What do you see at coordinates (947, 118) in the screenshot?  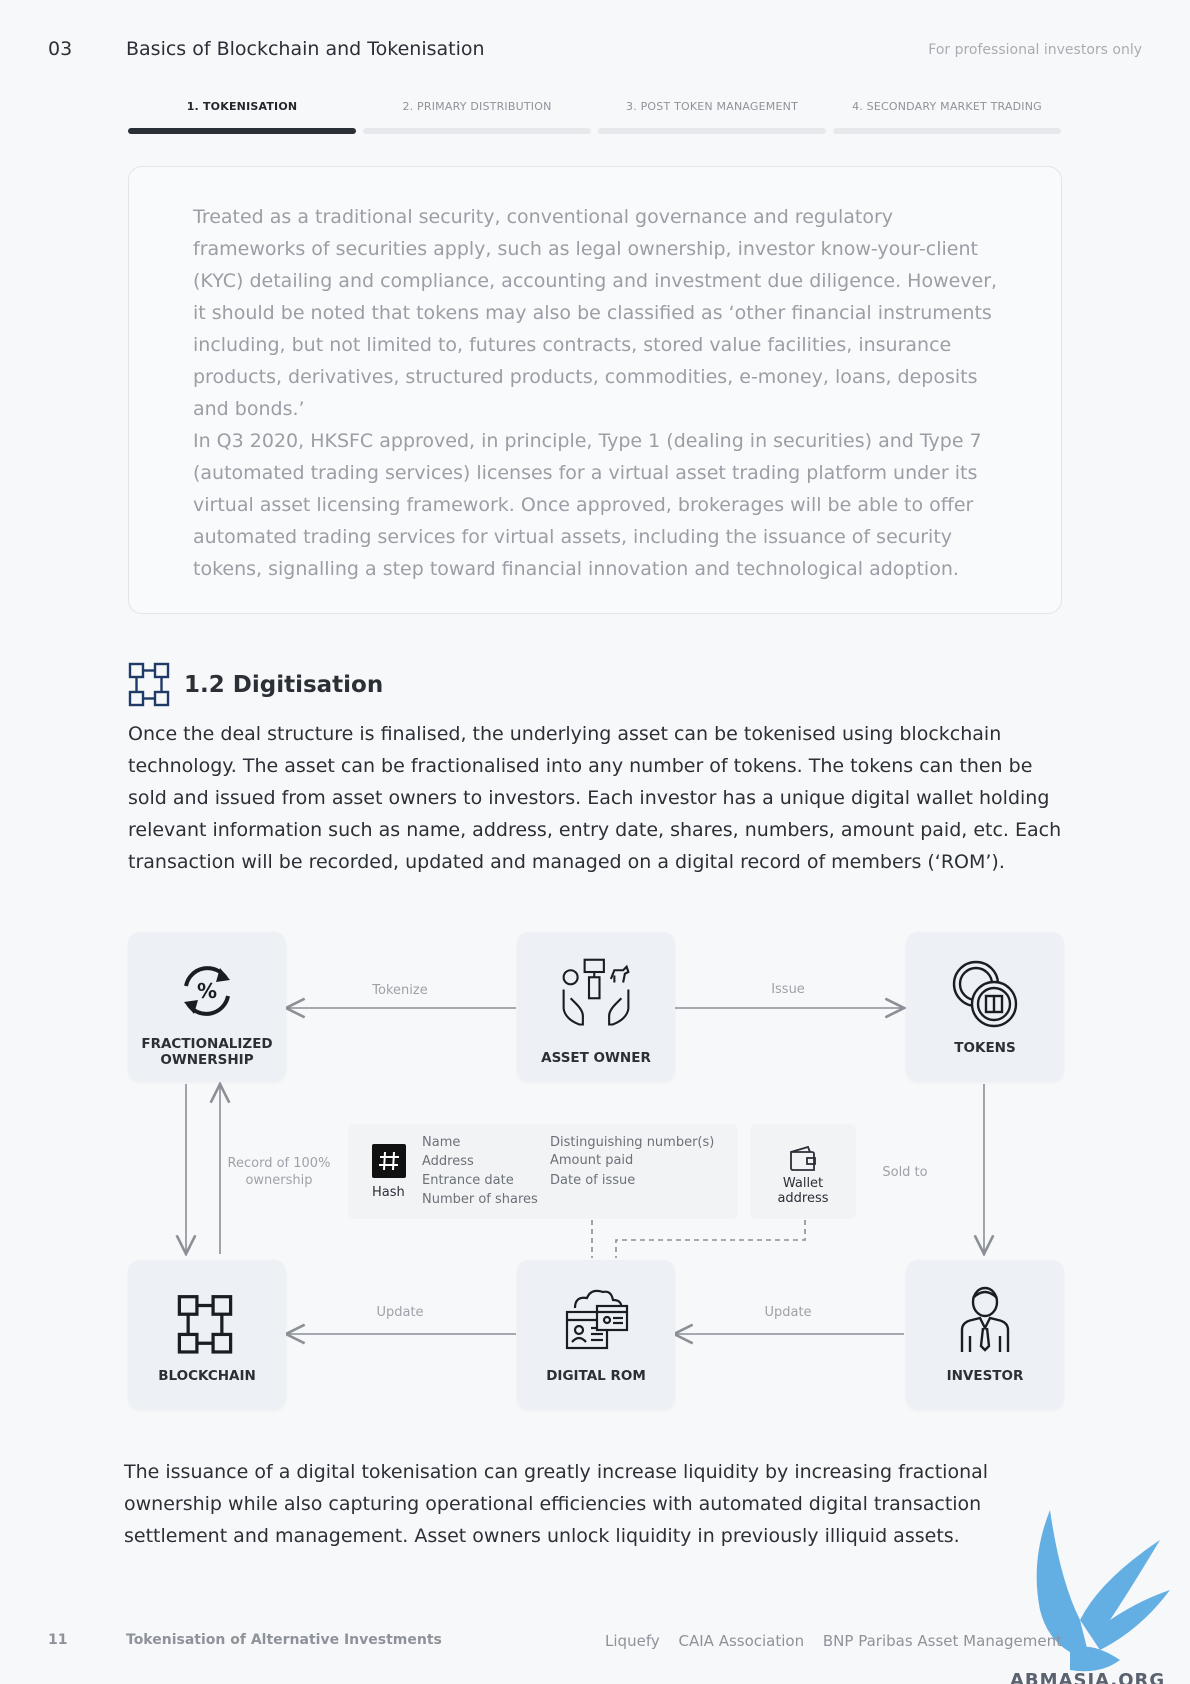 I see `tab-secondary-market-trading: 4. SECONDARY MARKET TRADING` at bounding box center [947, 118].